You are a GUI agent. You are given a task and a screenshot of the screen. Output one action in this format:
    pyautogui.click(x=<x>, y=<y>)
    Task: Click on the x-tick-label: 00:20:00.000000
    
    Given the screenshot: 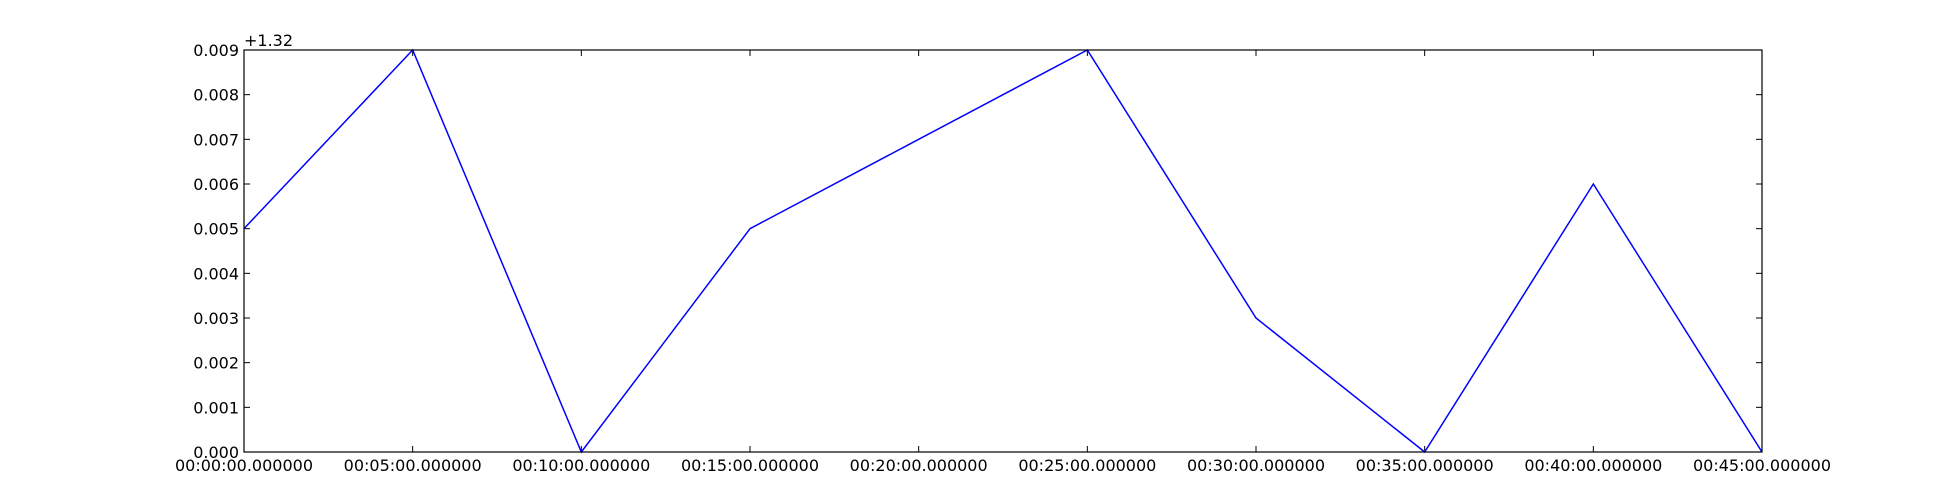 What is the action you would take?
    pyautogui.click(x=919, y=465)
    